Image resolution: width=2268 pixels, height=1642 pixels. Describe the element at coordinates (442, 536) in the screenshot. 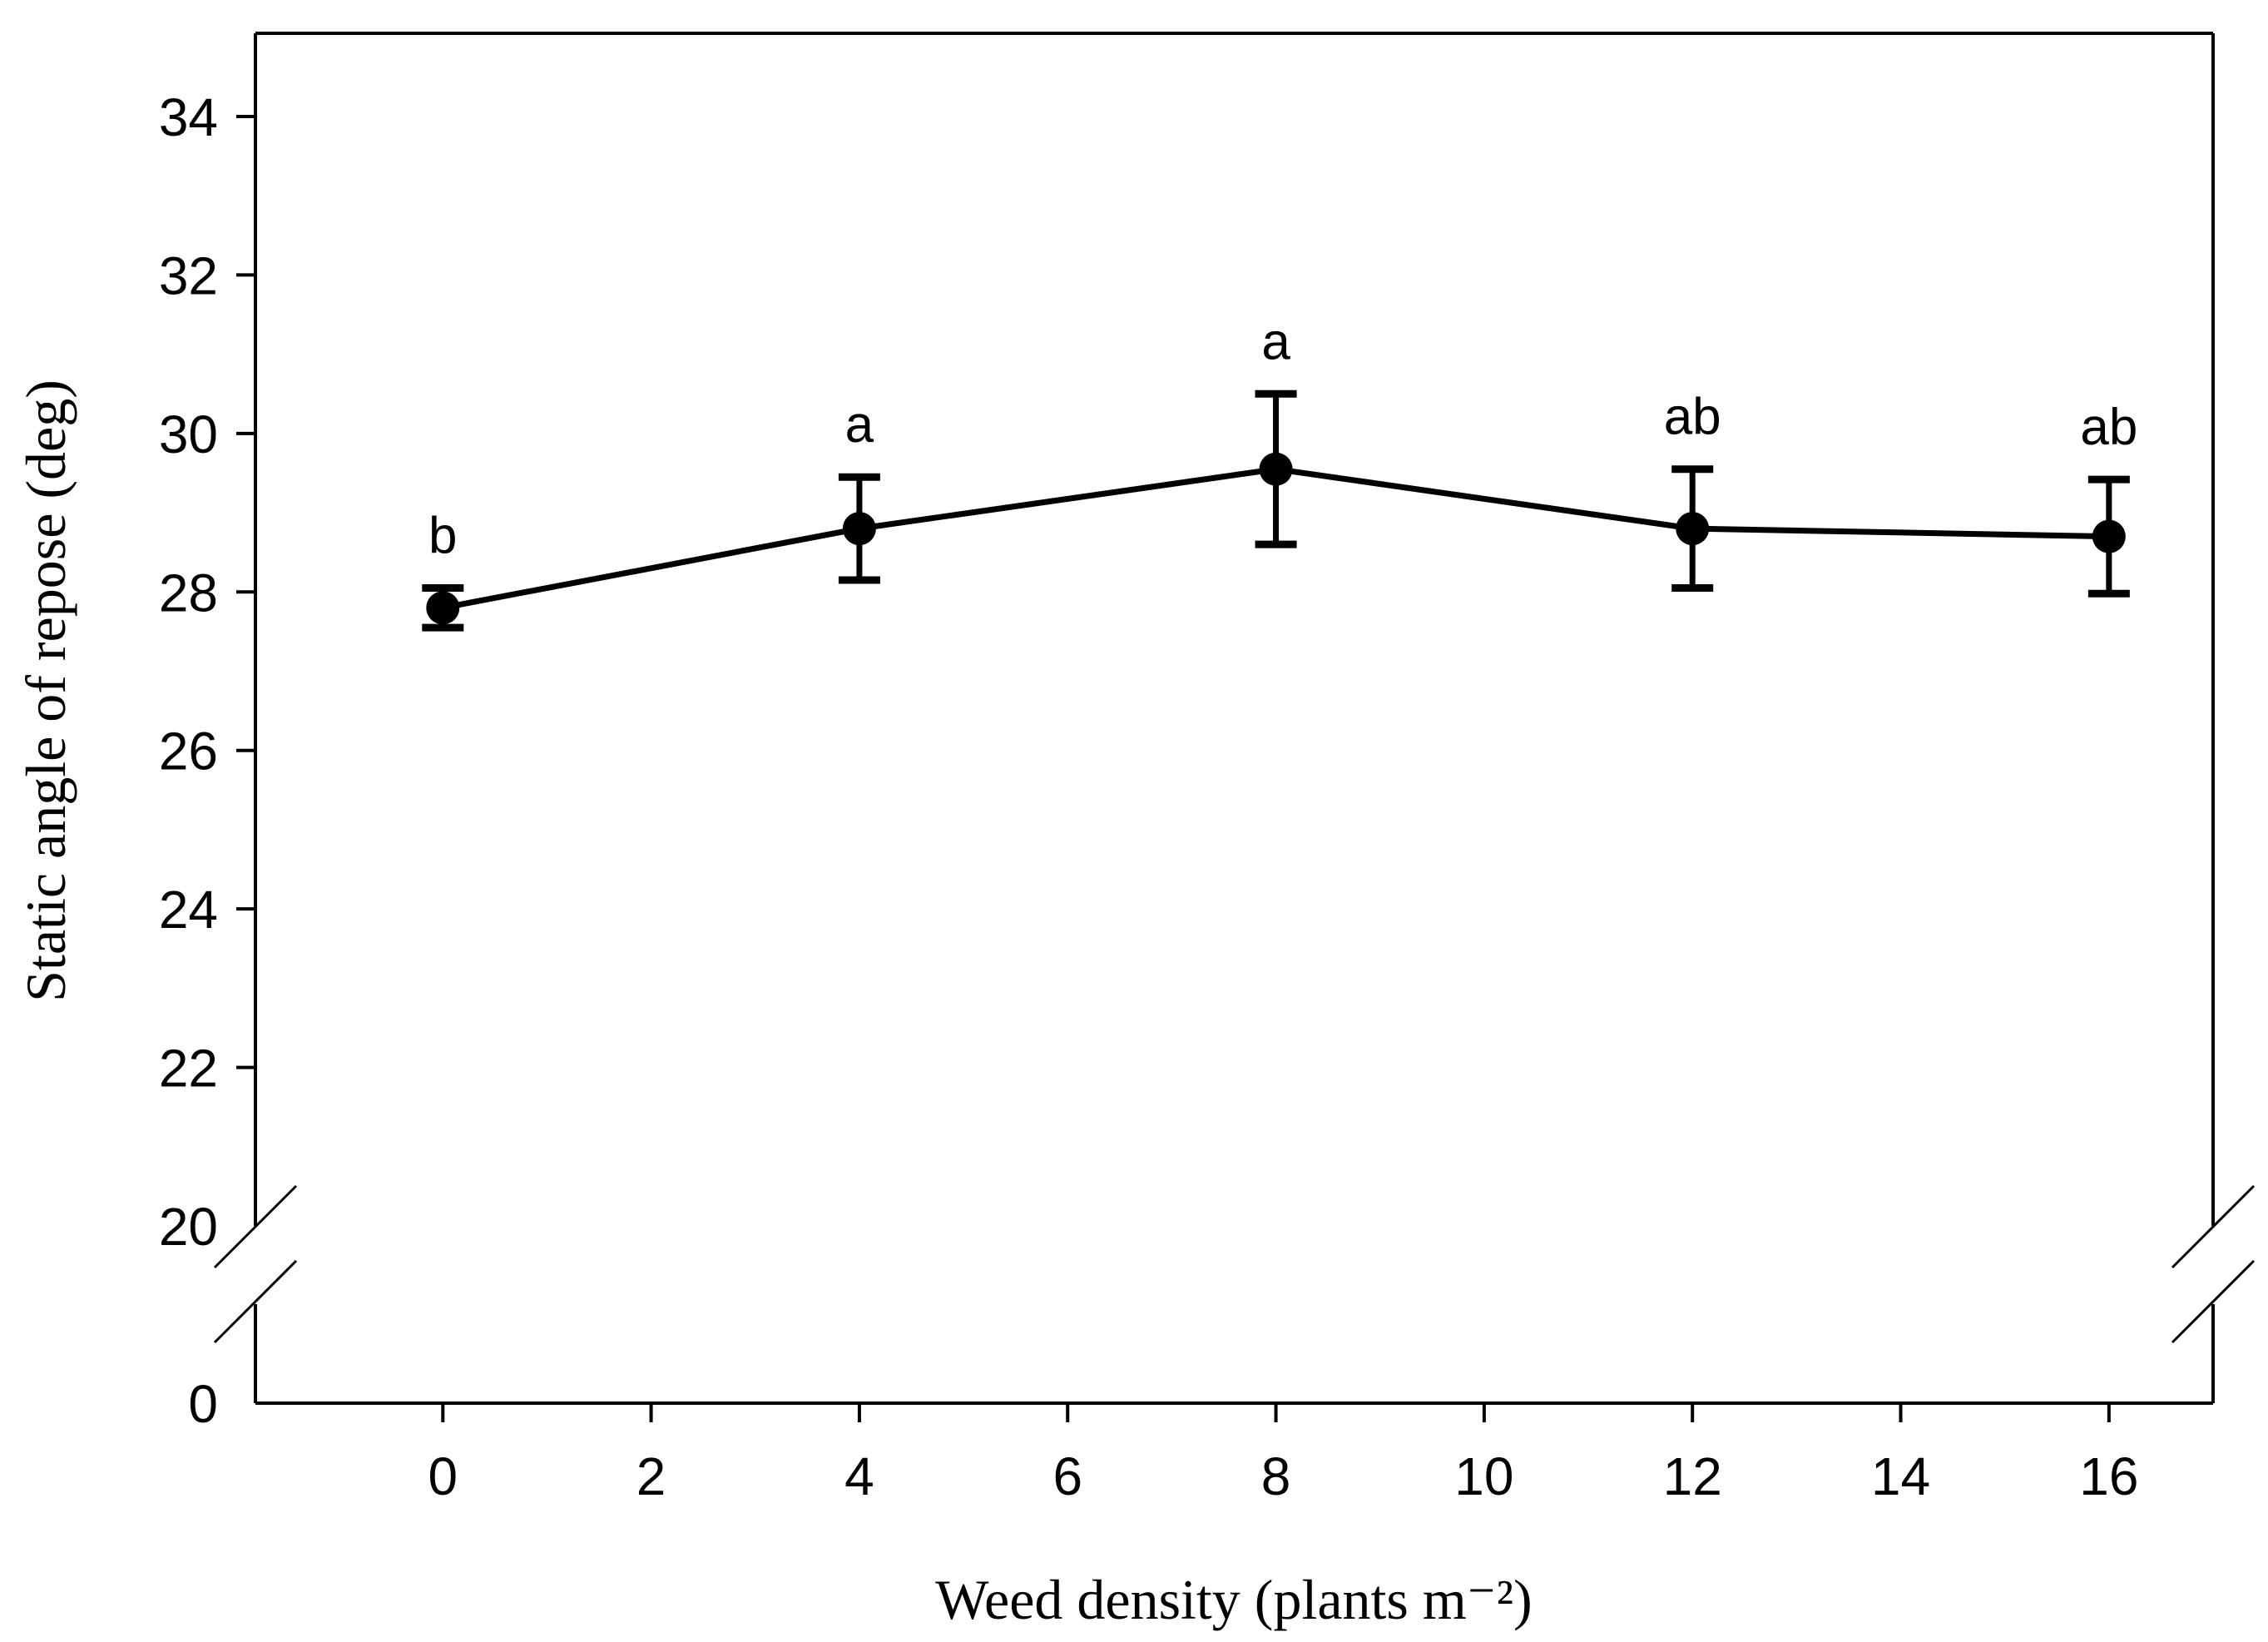

I see `sig-letter: b` at that location.